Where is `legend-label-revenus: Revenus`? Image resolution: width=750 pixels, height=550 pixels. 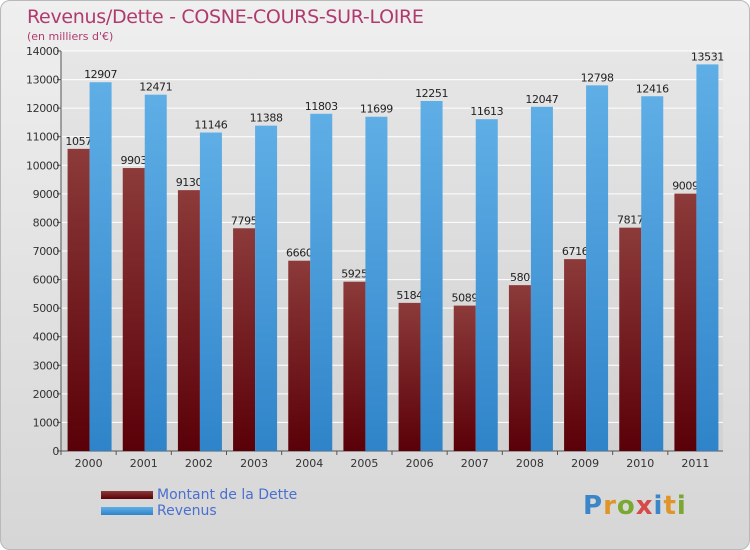
legend-label-revenus: Revenus is located at coordinates (187, 511).